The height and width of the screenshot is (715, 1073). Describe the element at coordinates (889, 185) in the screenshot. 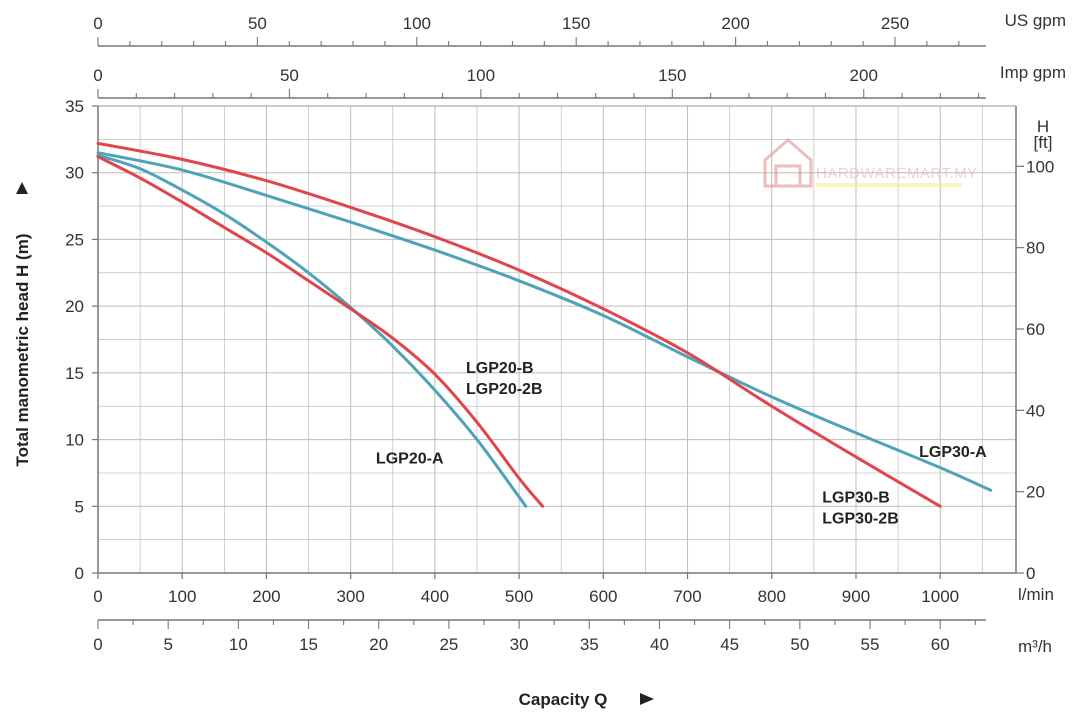

I see `watermark-underline` at that location.